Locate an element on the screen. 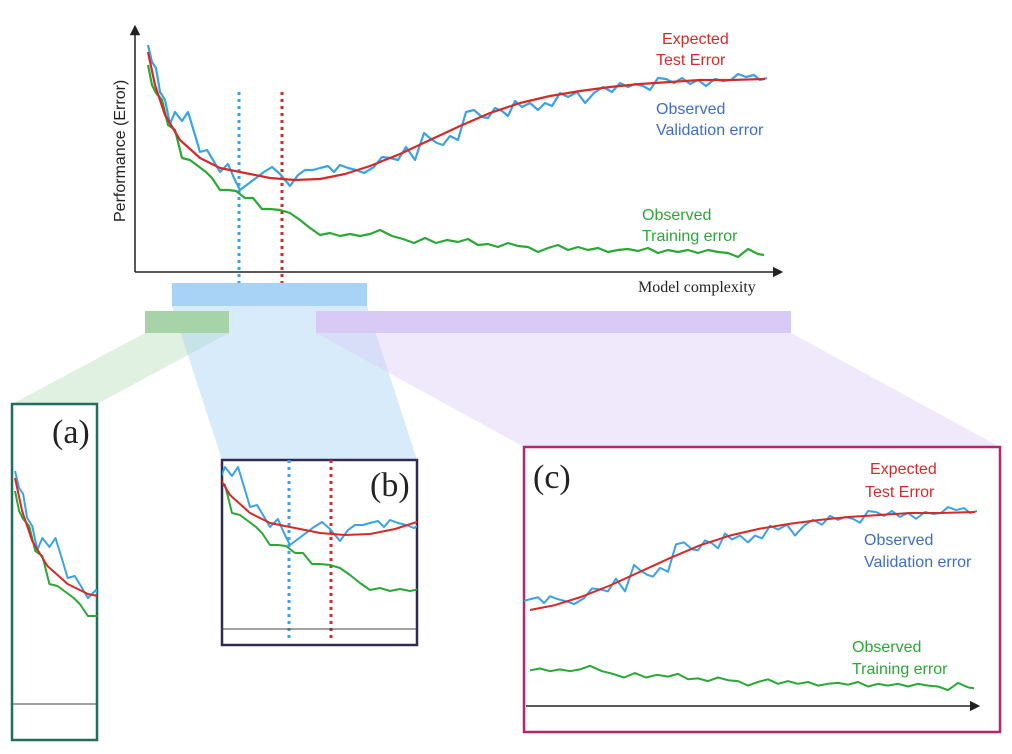 The image size is (1012, 754). zoom-connector-a is located at coordinates (120, 368).